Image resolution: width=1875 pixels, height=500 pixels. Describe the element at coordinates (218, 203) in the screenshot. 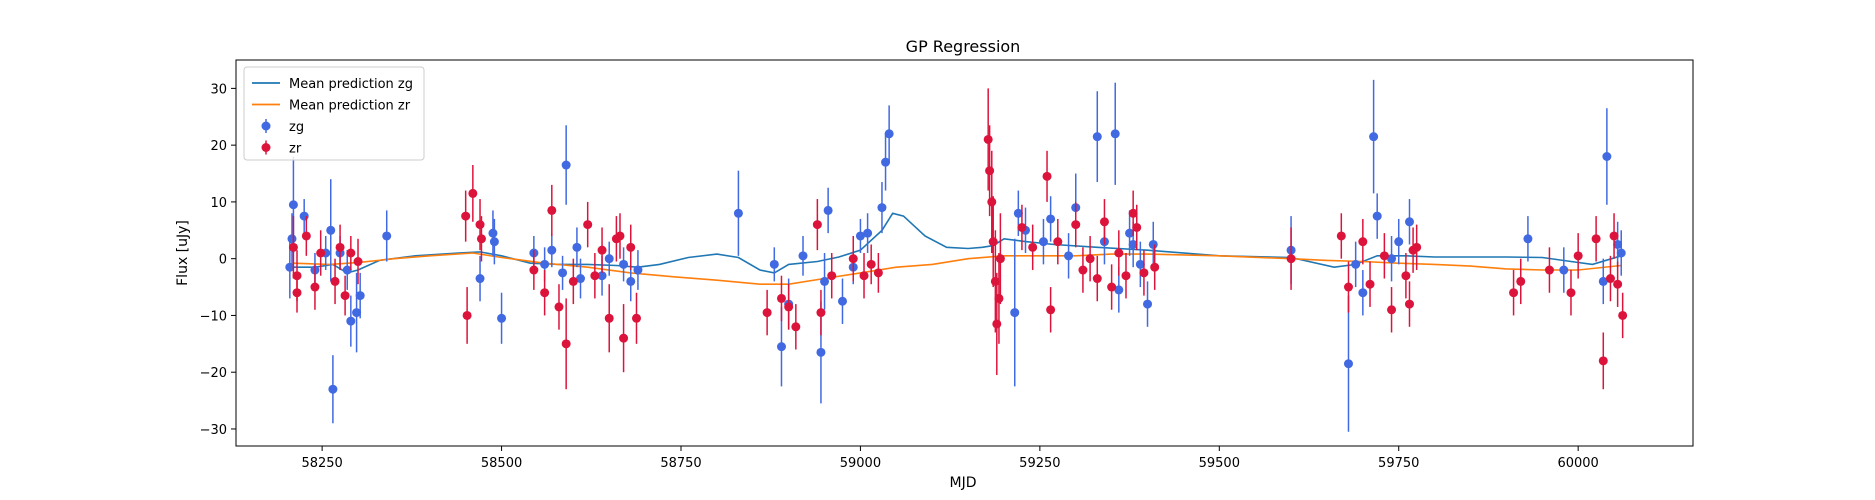

I see `y-tick-label: 10` at that location.